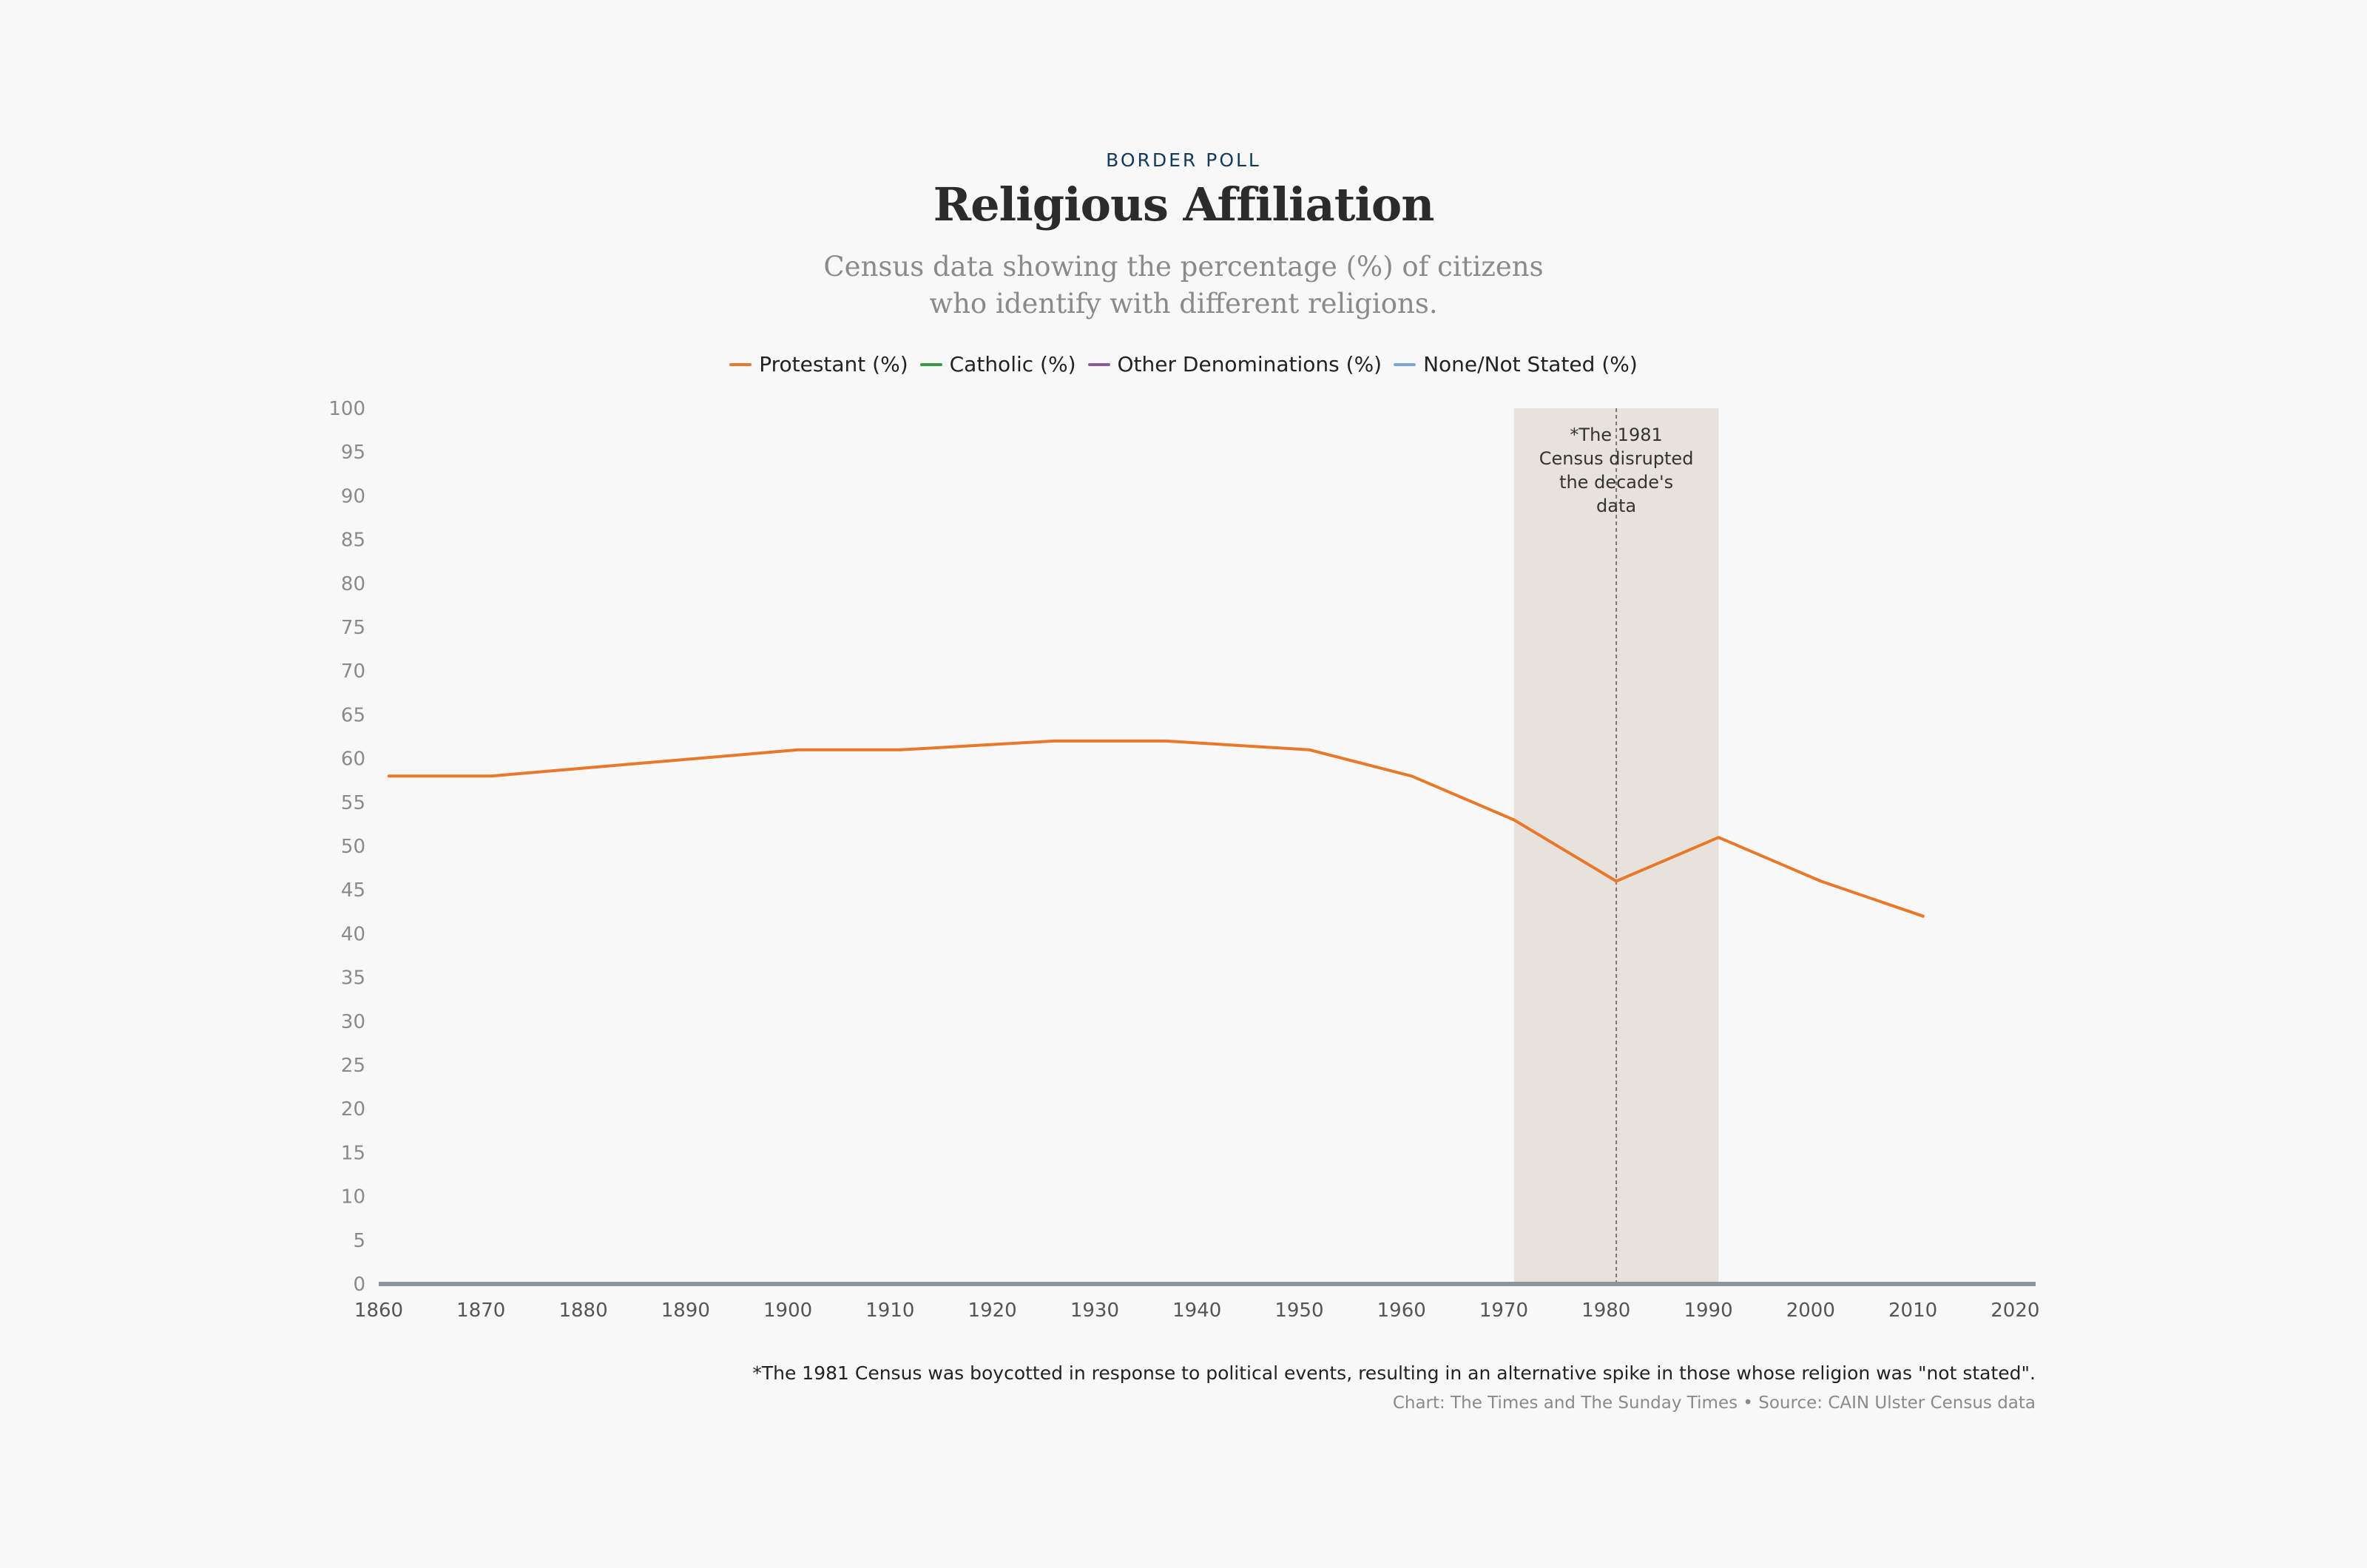 The height and width of the screenshot is (1568, 2367). I want to click on highlight-band, so click(1616, 846).